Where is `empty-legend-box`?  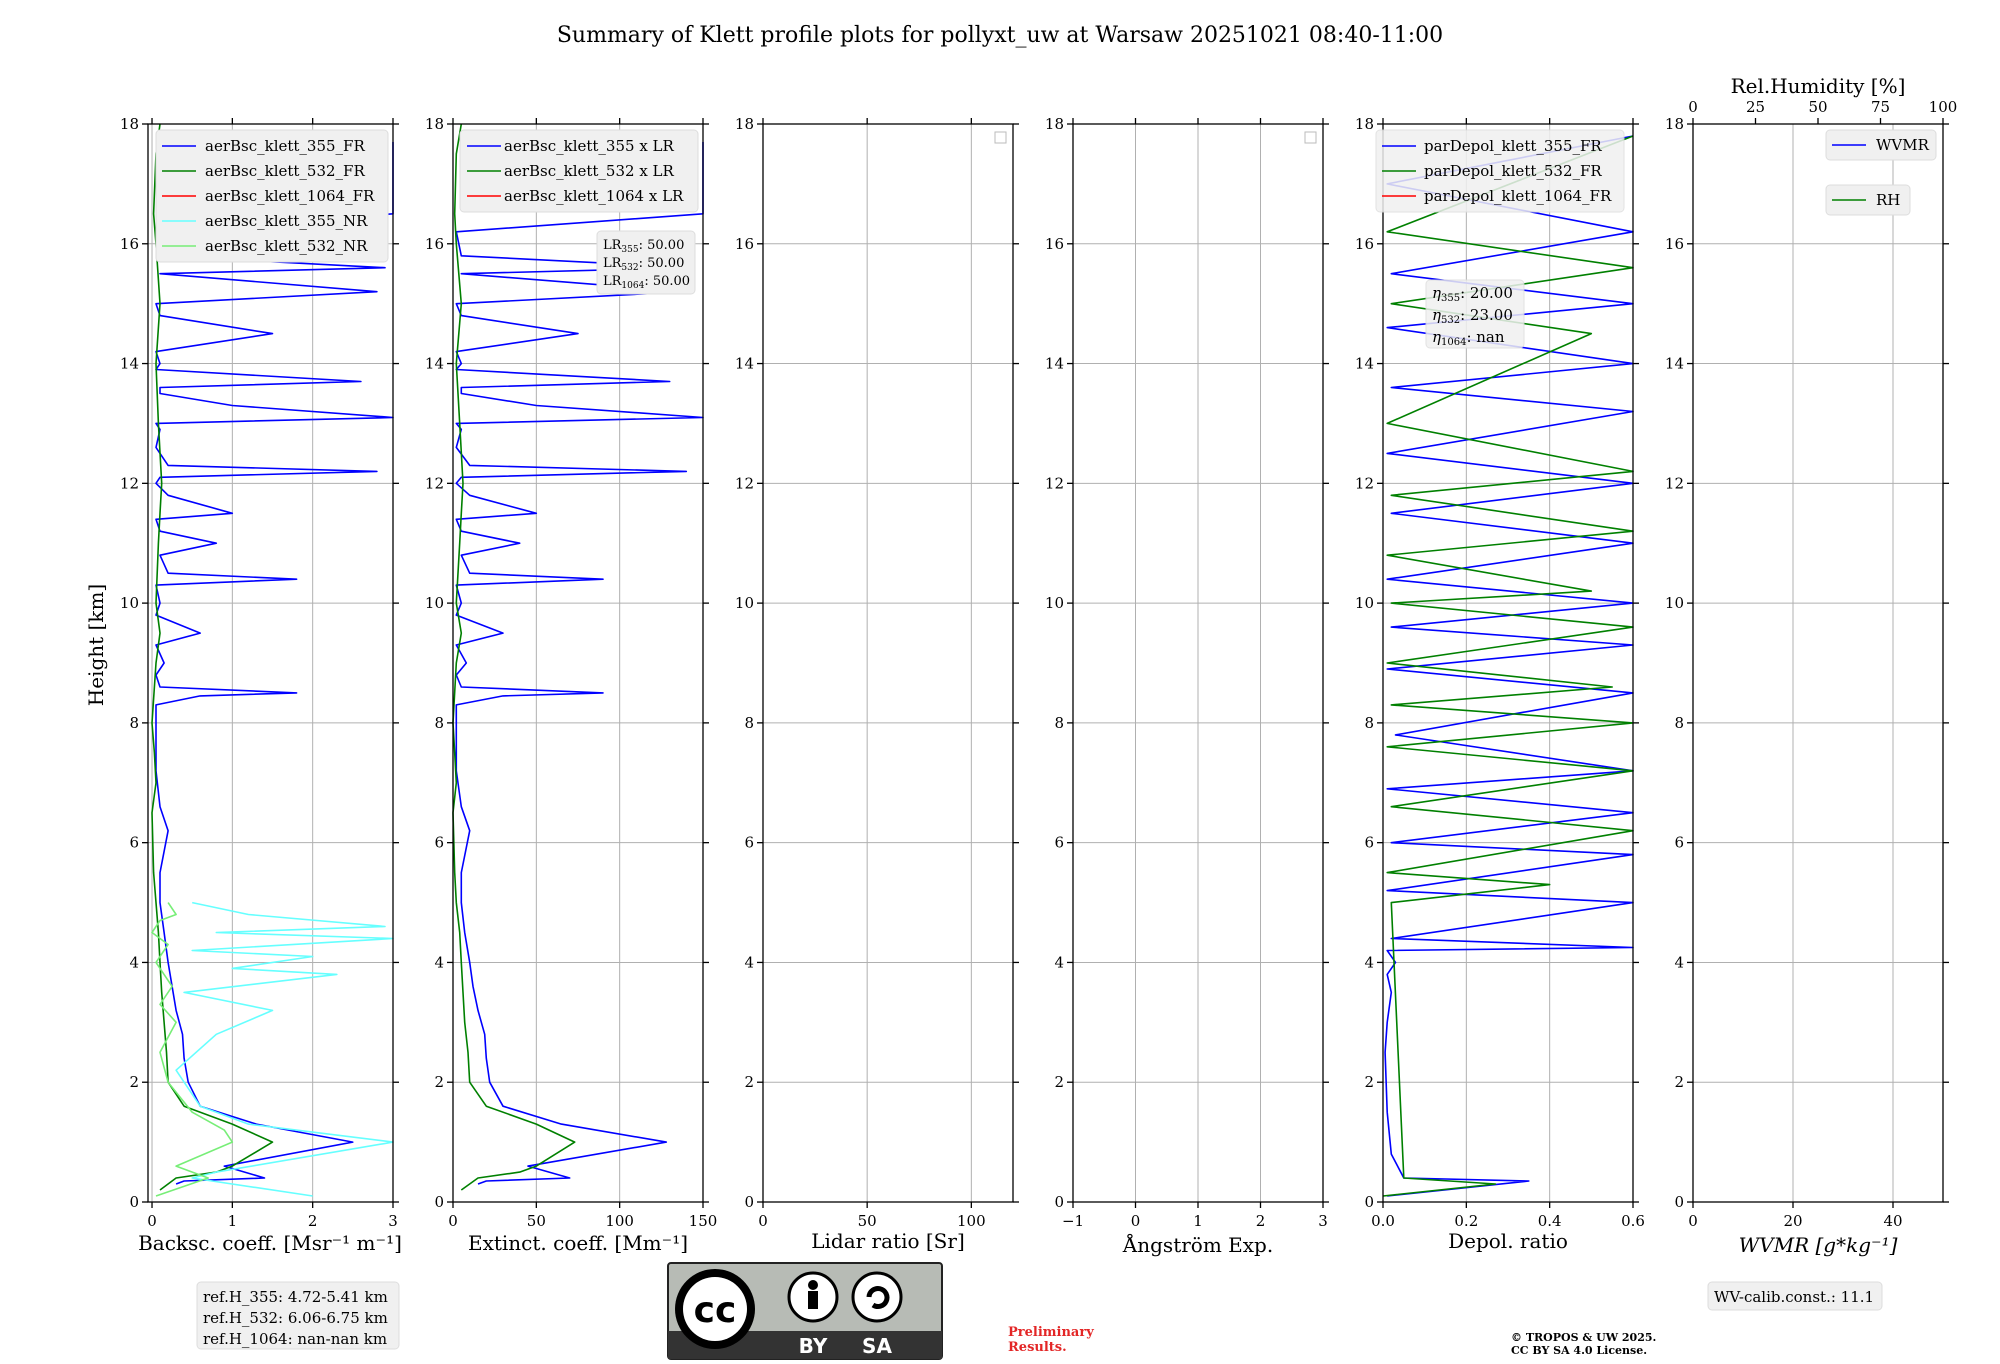
empty-legend-box is located at coordinates (1000, 137).